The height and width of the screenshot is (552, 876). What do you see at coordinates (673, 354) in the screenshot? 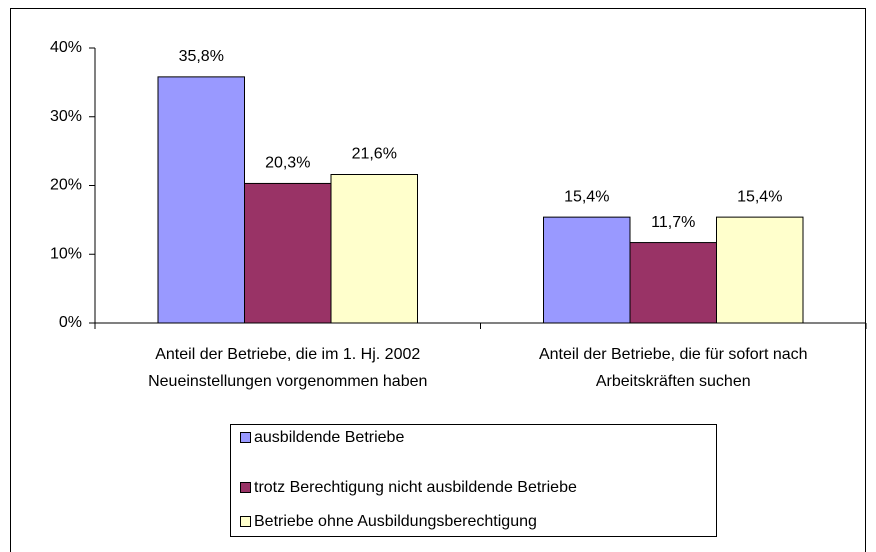
I see `x-tick-label: Anteil der Betriebe, die für sofort nach` at bounding box center [673, 354].